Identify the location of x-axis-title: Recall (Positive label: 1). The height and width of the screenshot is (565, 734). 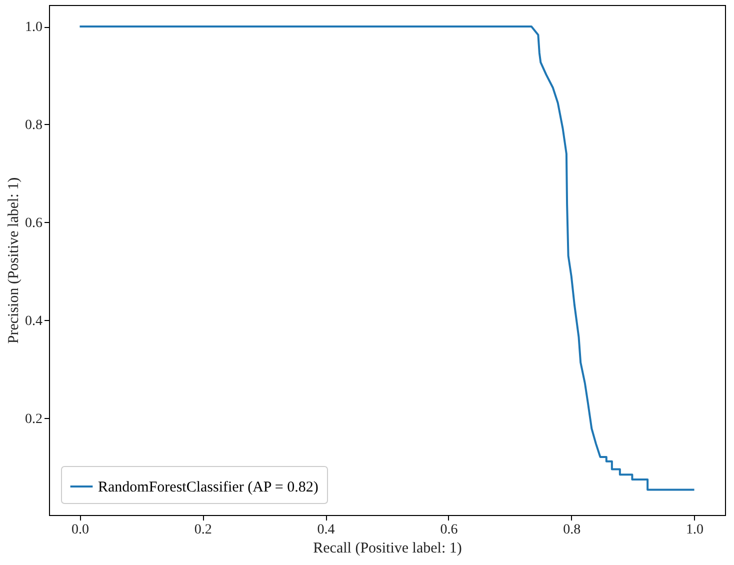
(387, 548).